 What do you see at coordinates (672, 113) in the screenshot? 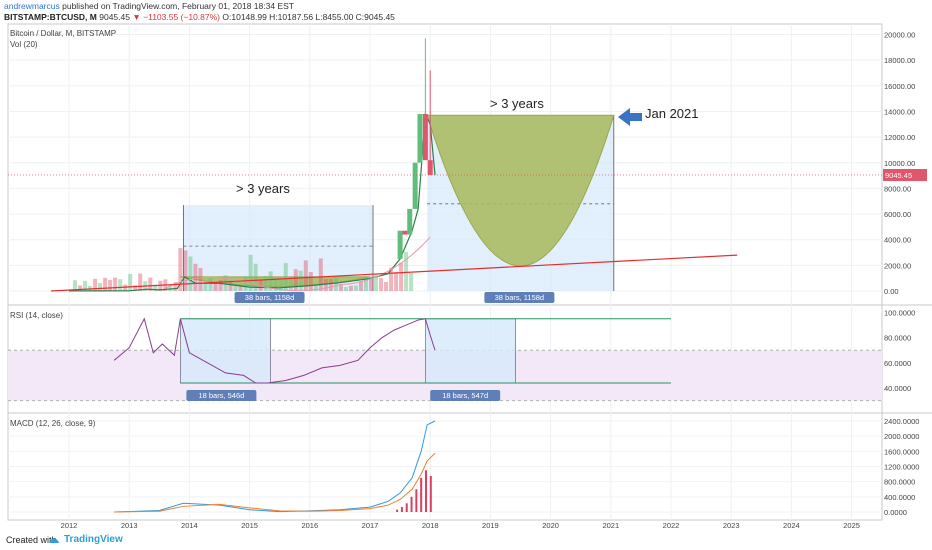
I see `jan-2021-label: Jan 2021` at bounding box center [672, 113].